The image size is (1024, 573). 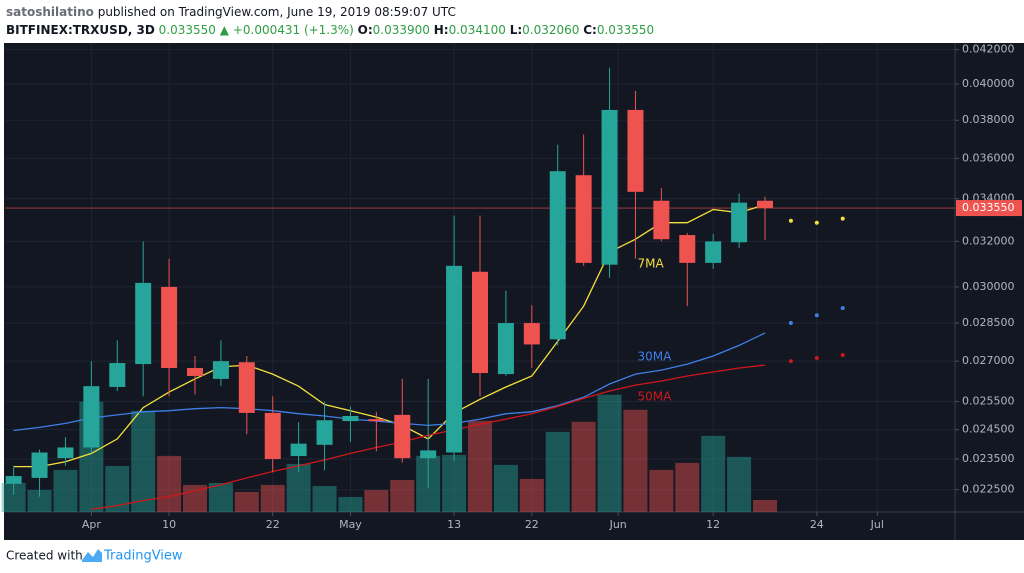 What do you see at coordinates (590, 30) in the screenshot?
I see `ohlc-label: C:` at bounding box center [590, 30].